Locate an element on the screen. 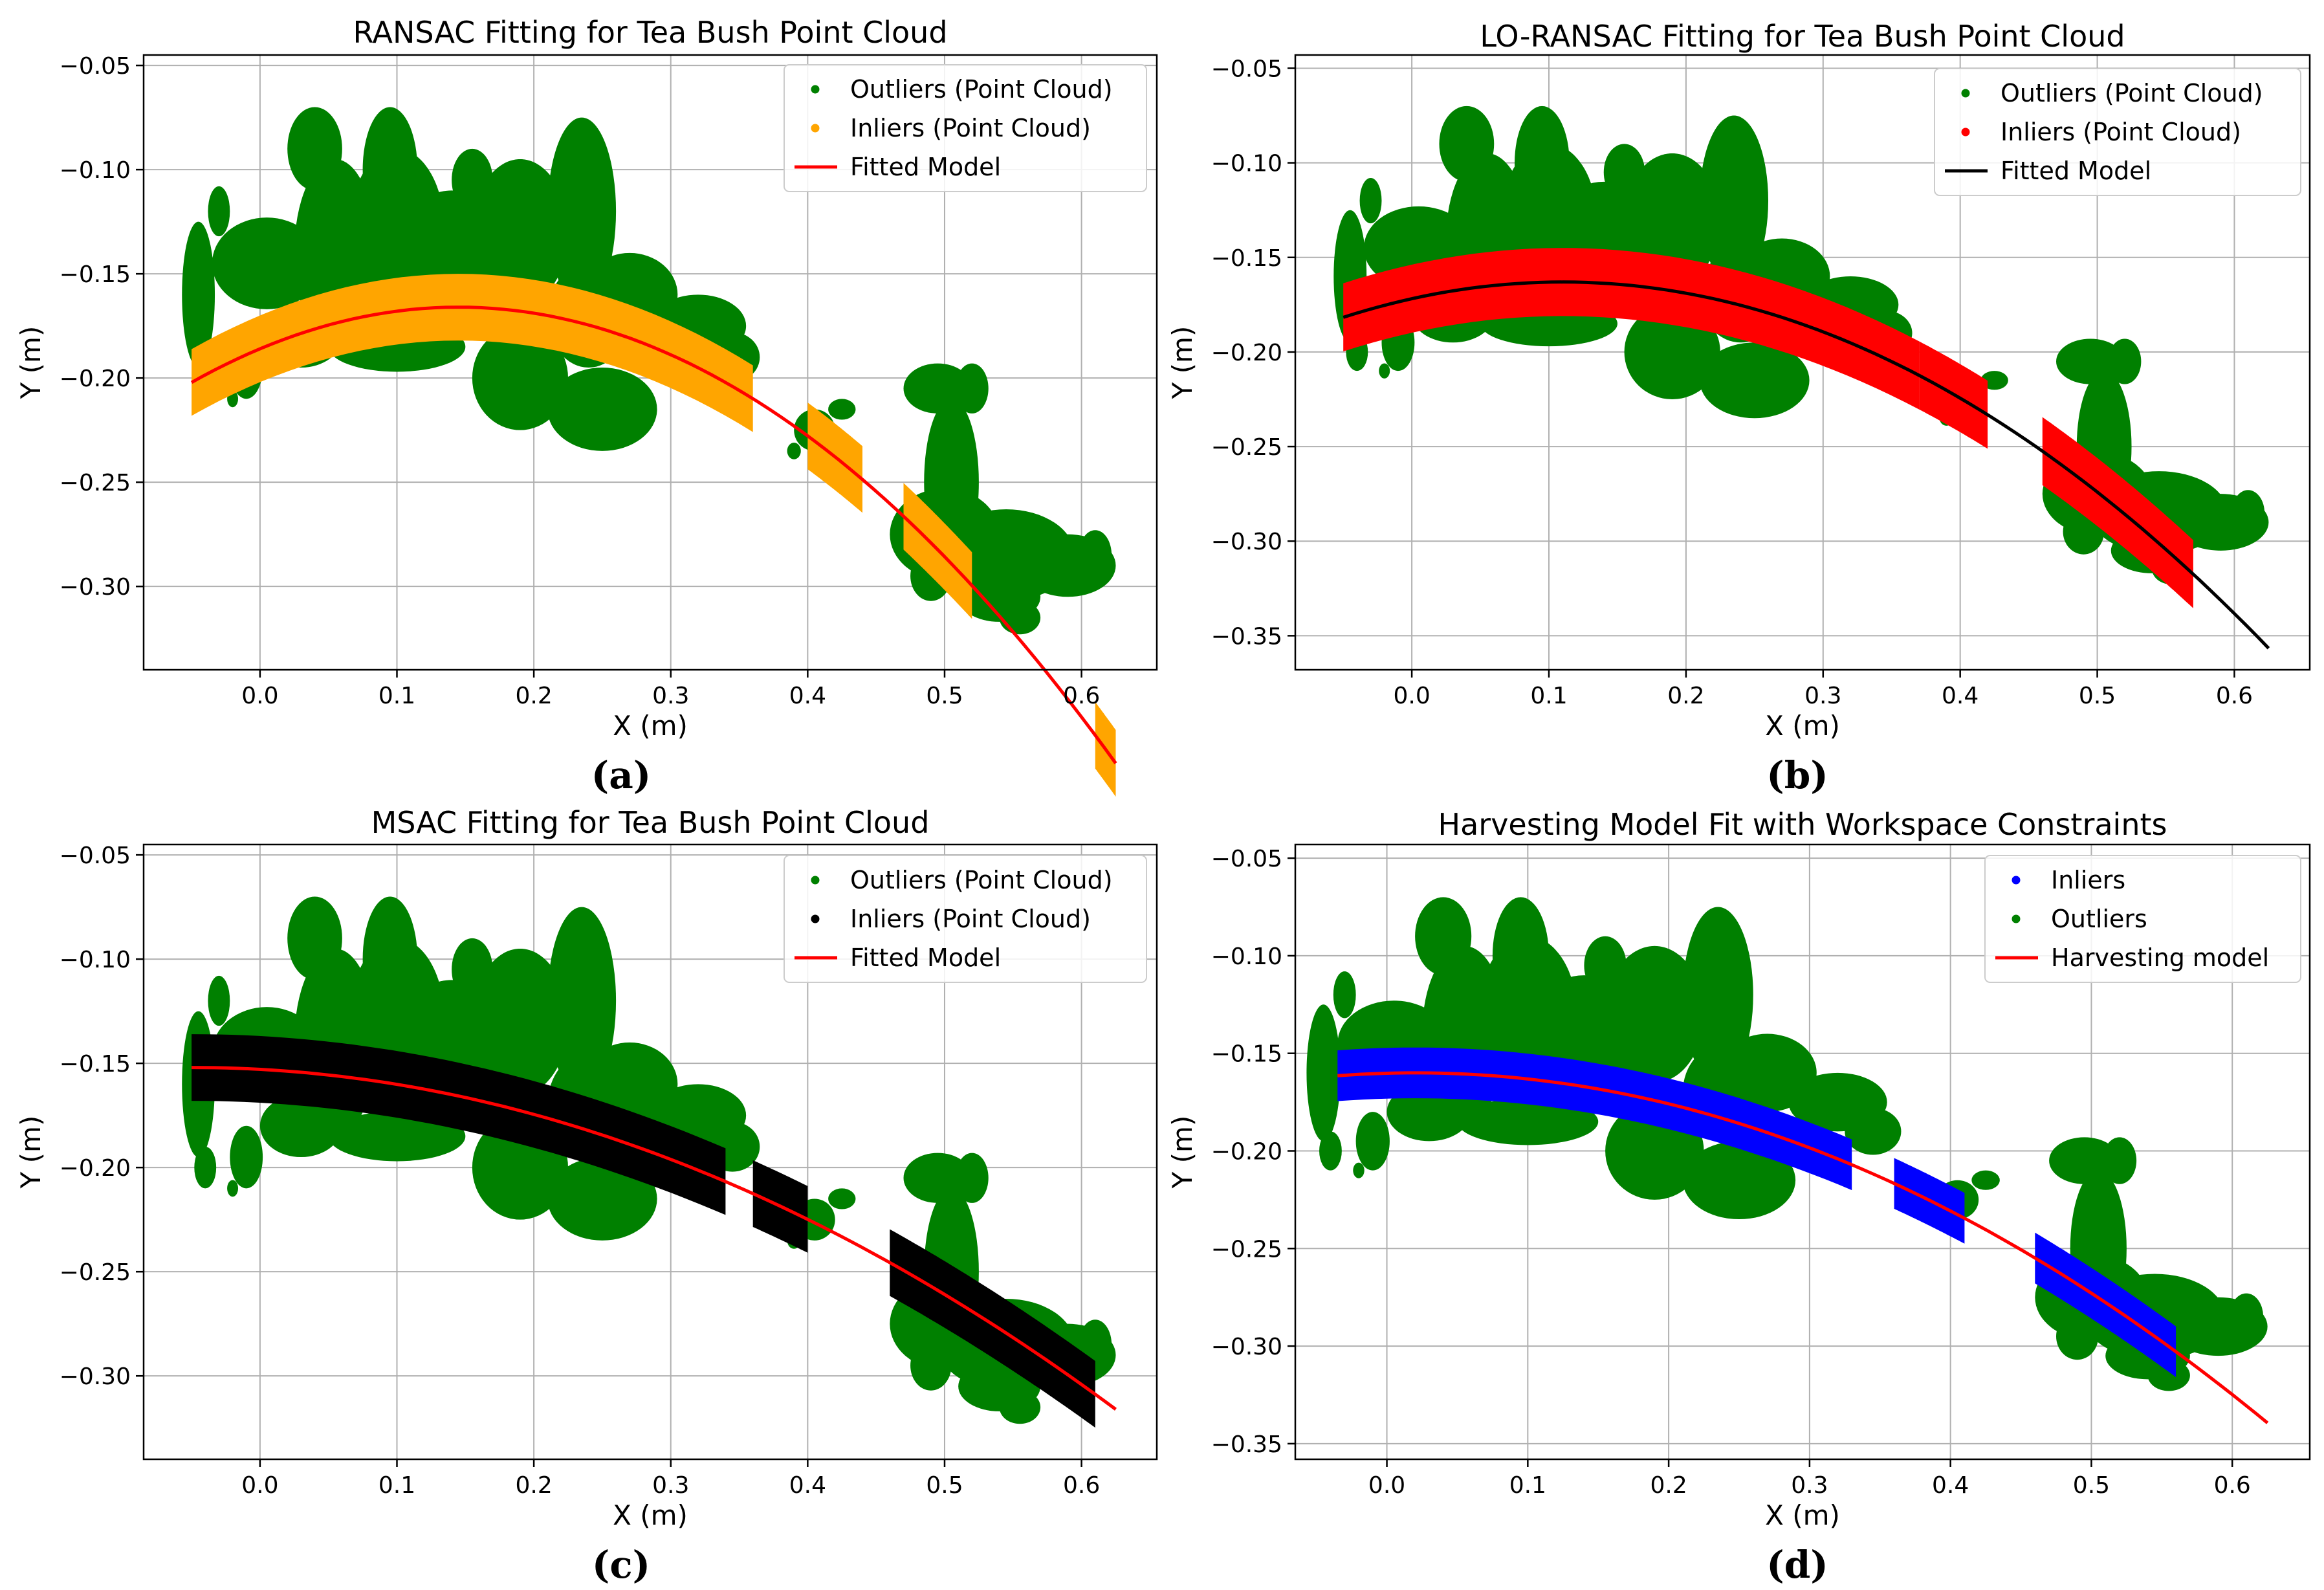 The width and height of the screenshot is (2324, 1590). legend-label: Fitted Model is located at coordinates (2076, 171).